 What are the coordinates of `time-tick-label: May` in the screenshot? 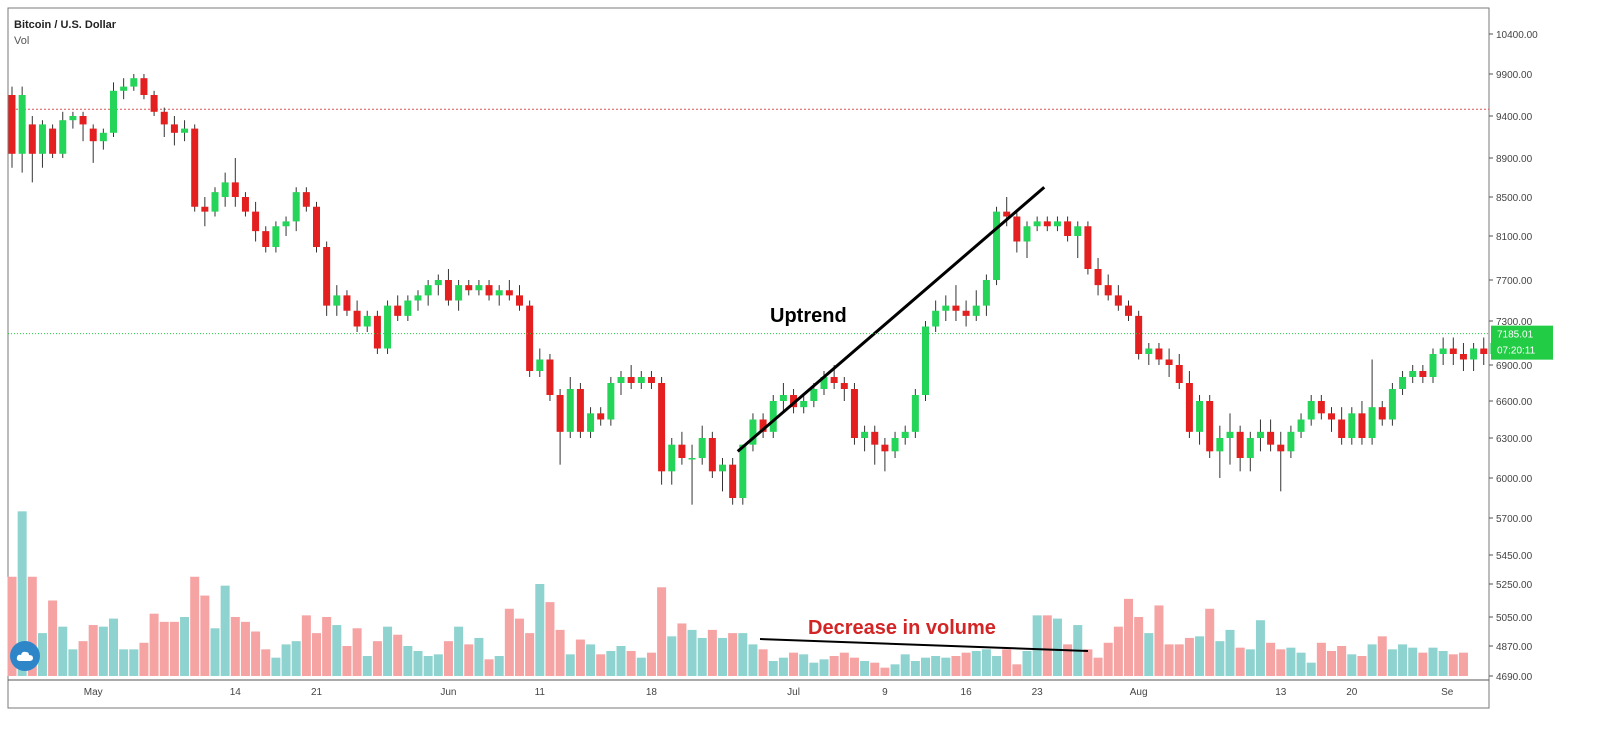 It's located at (93, 692).